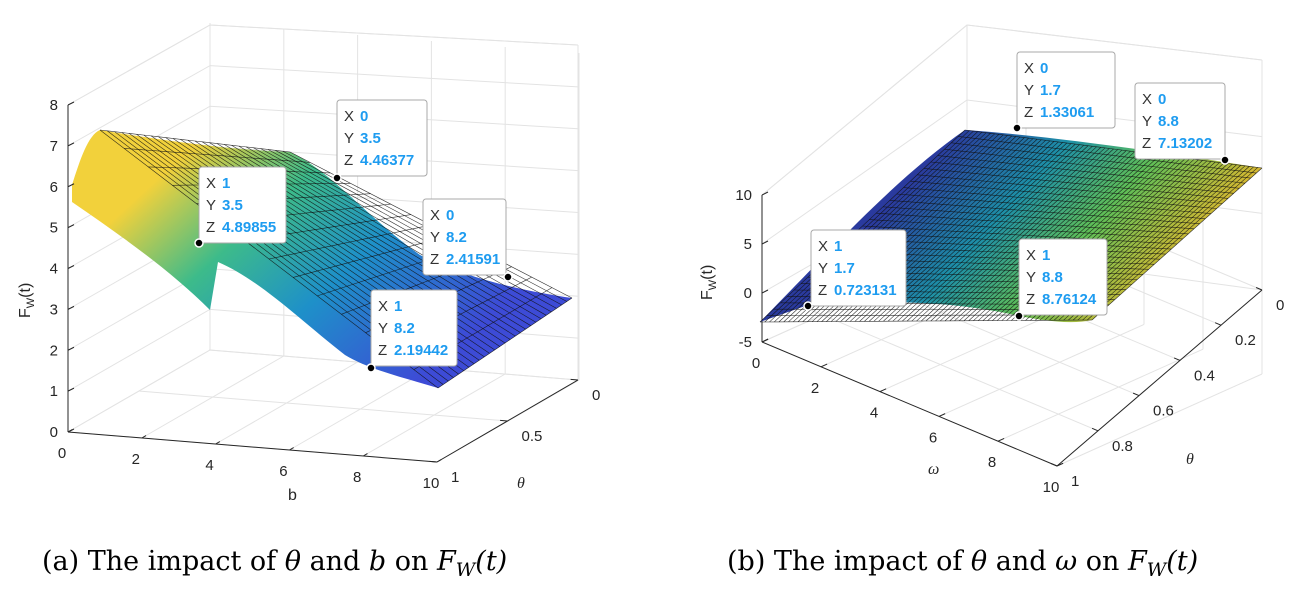 Image resolution: width=1289 pixels, height=592 pixels. What do you see at coordinates (357, 477) in the screenshot?
I see `chart-a-x-tick-label: 8` at bounding box center [357, 477].